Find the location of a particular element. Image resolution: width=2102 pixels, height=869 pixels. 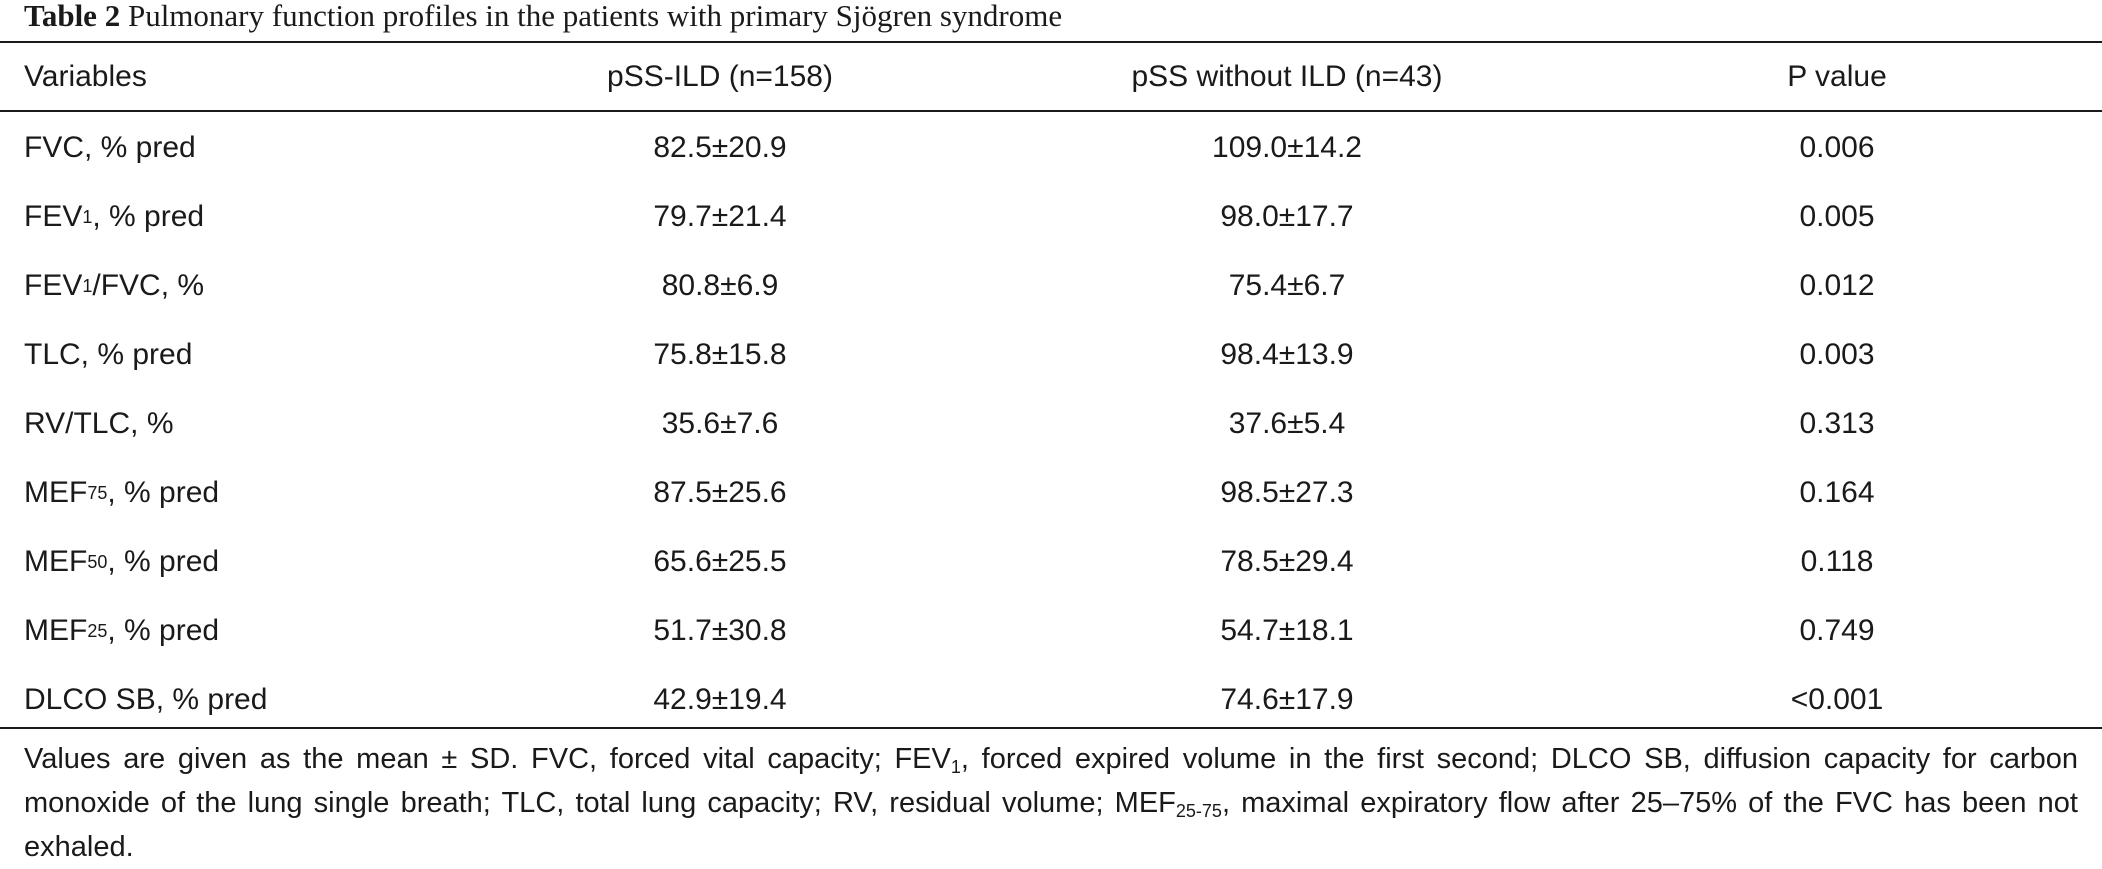

pss-ild-cell: 42.9±19.4 is located at coordinates (720, 699).